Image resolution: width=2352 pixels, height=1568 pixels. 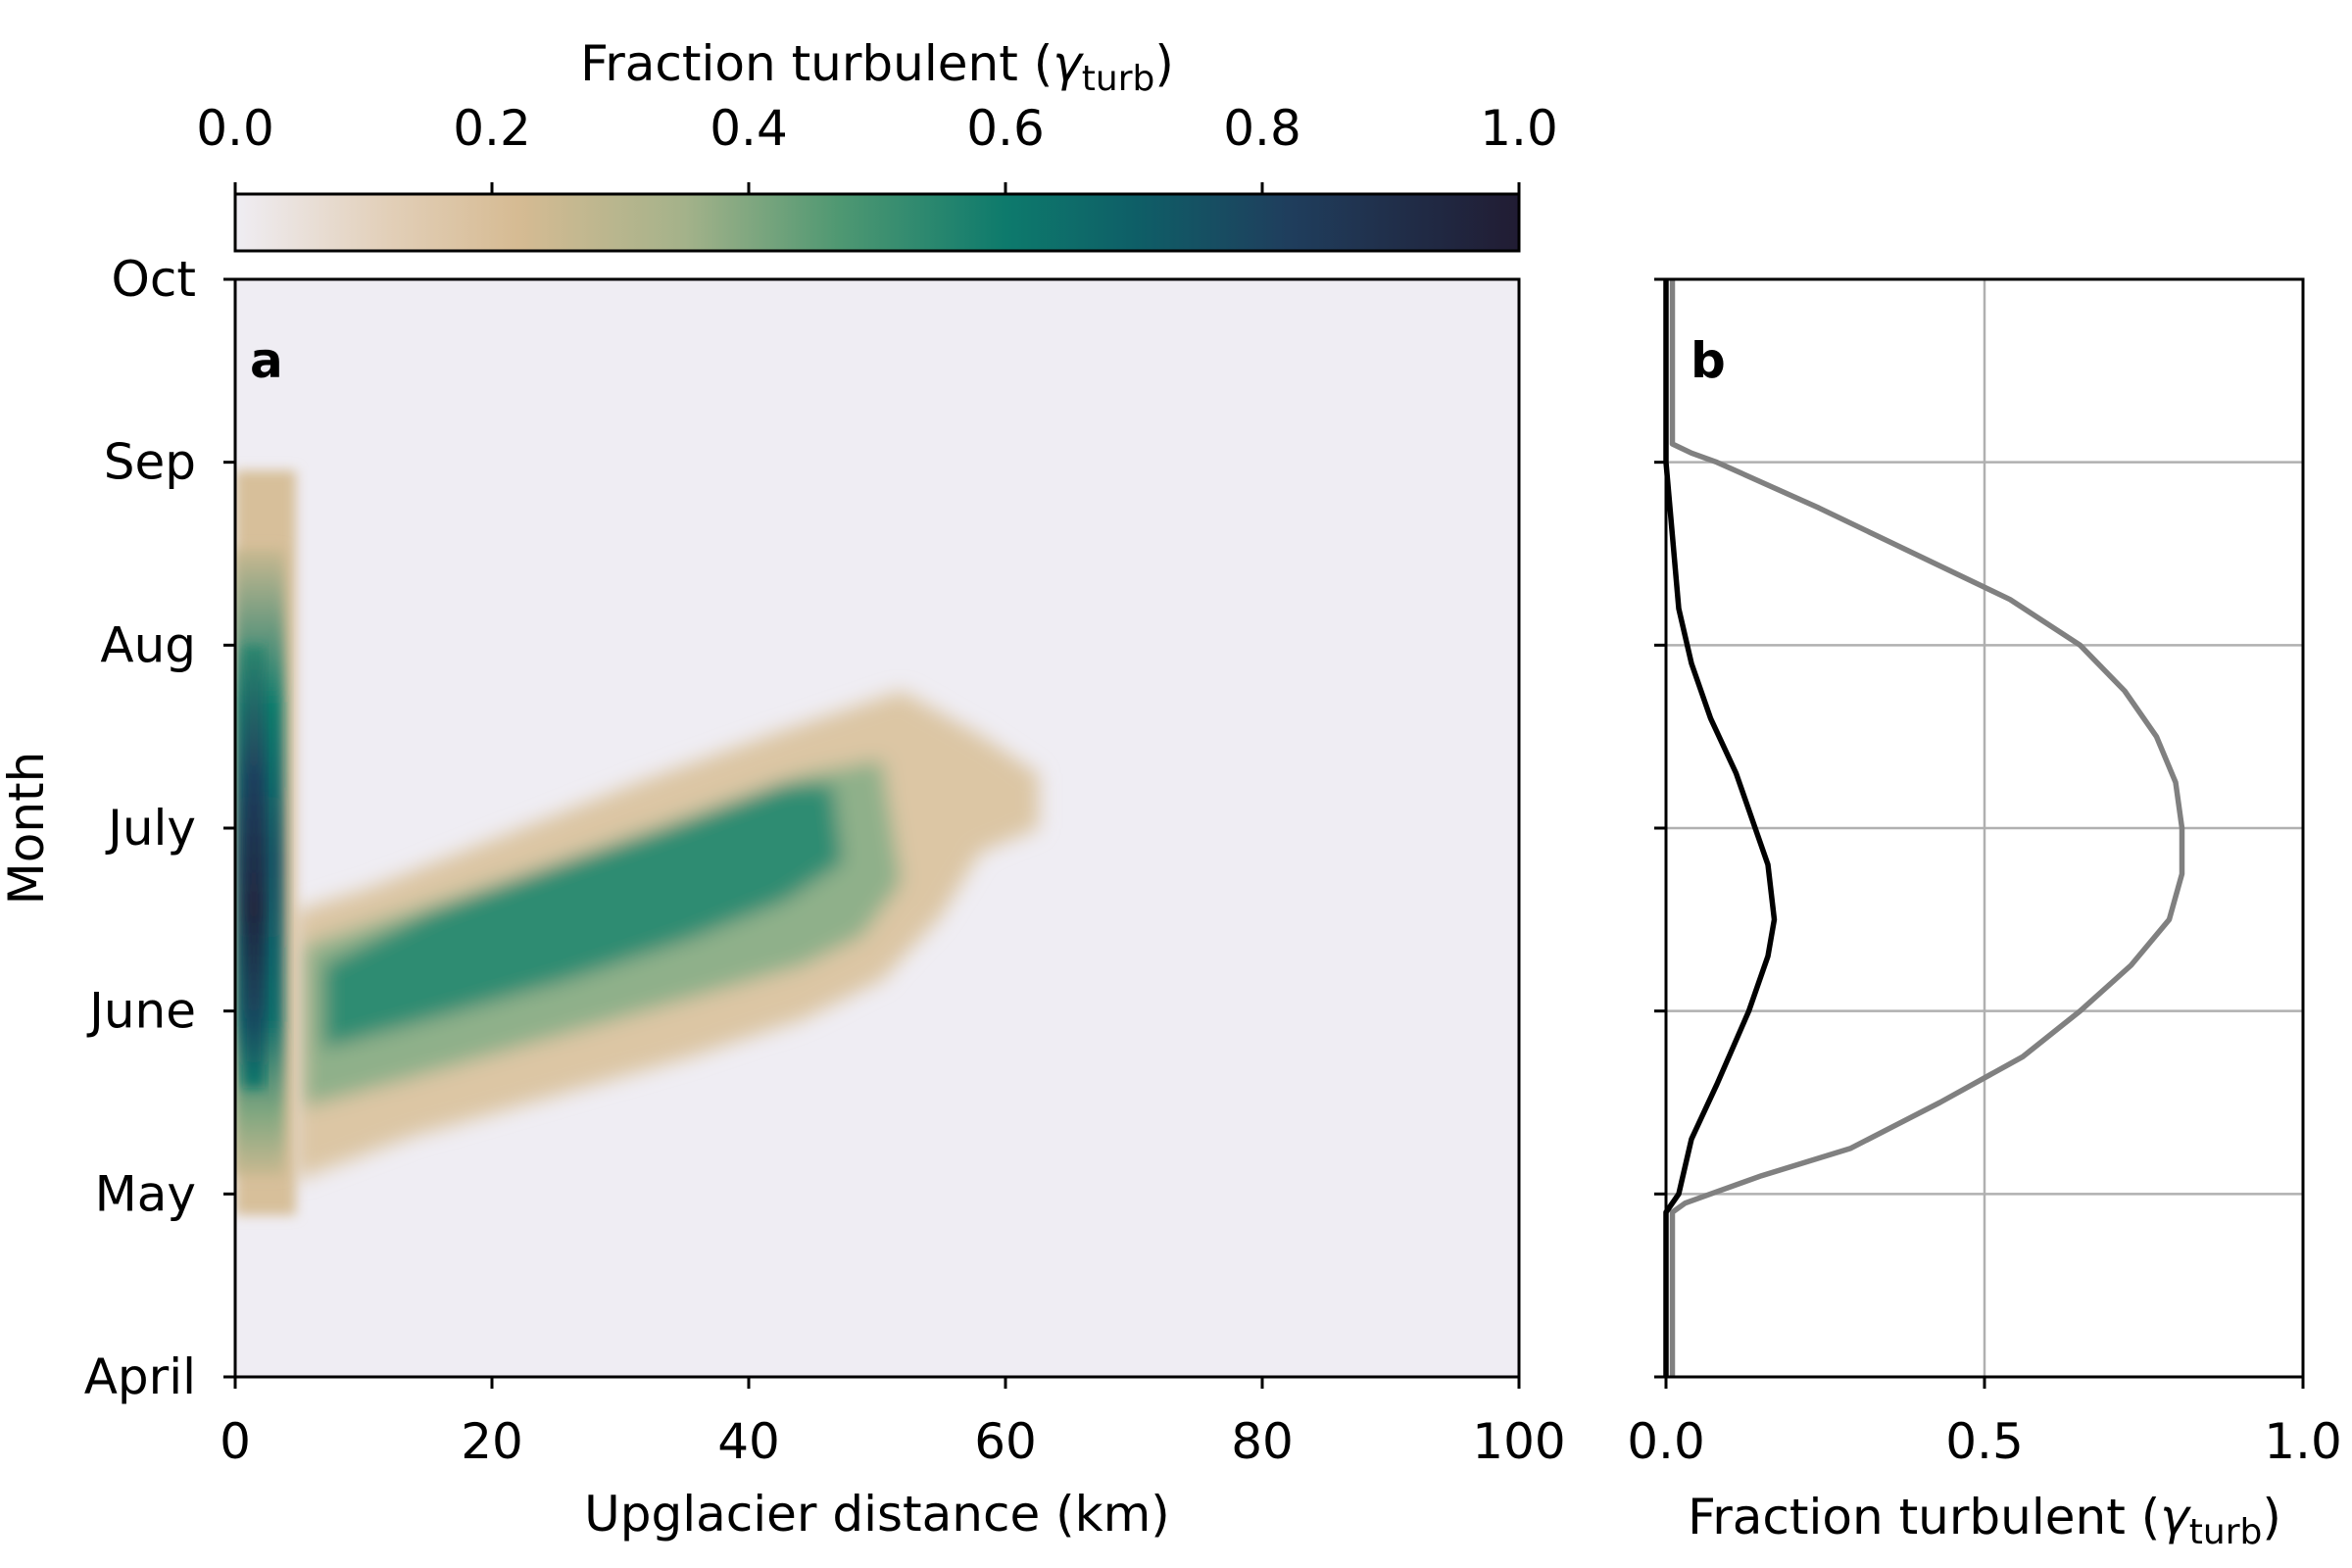 I want to click on panel-a-ylabel: Month, so click(x=27, y=829).